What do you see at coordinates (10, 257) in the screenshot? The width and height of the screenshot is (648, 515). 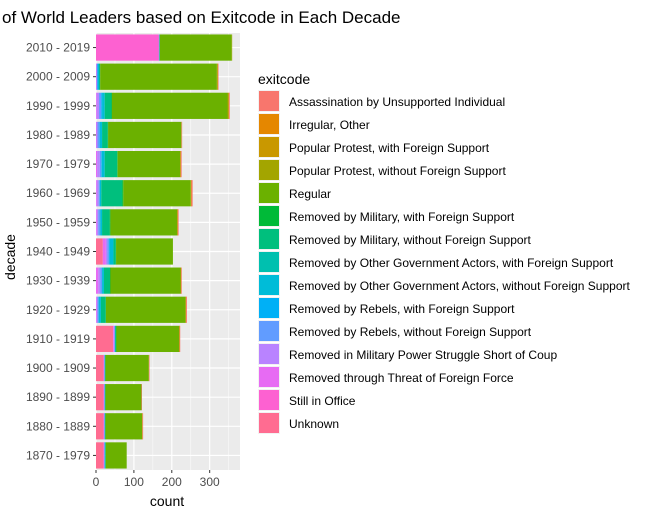 I see `y-axis-title: decade` at bounding box center [10, 257].